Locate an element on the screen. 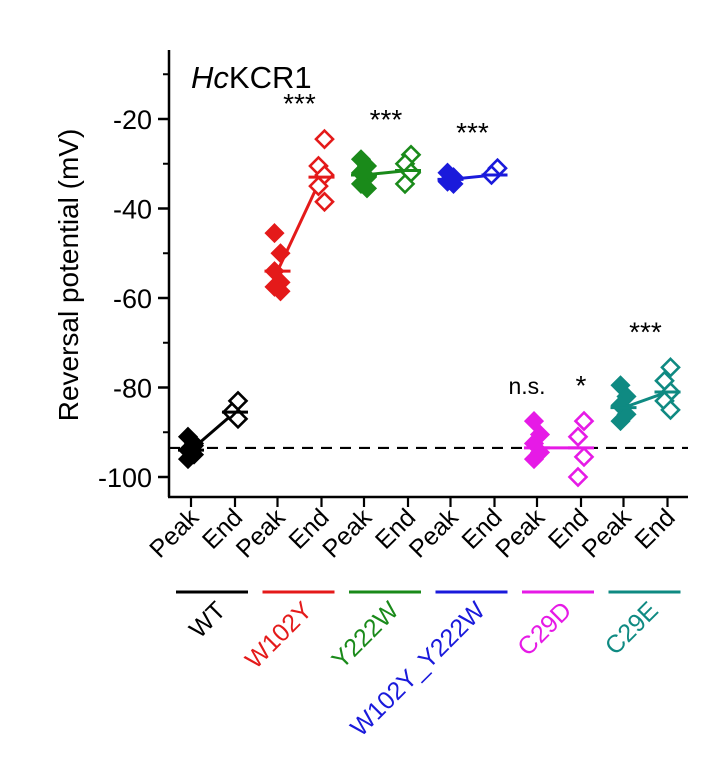 This screenshot has width=715, height=767. series-c29d: * n.s. is located at coordinates (551, 429).